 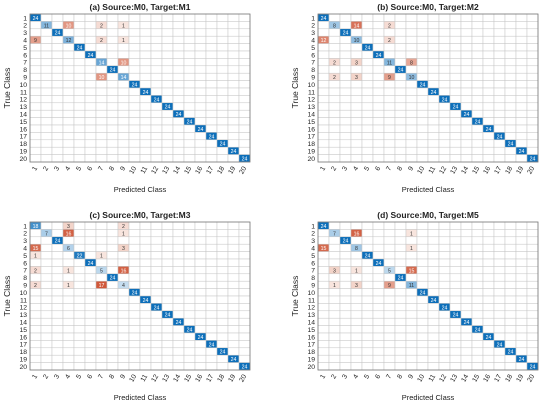 What do you see at coordinates (23, 367) in the screenshot?
I see `y-tick-label: 20` at bounding box center [23, 367].